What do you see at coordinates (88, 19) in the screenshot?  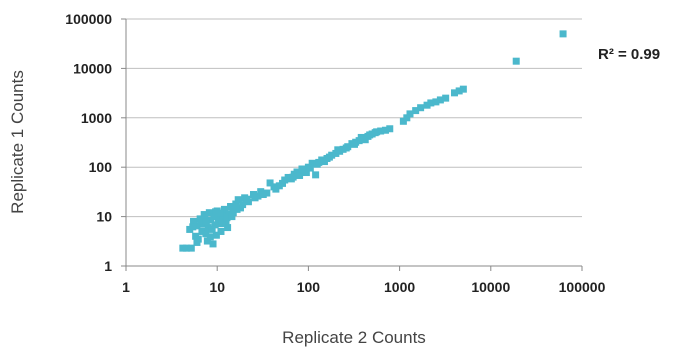 I see `y-tick-label: 100000` at bounding box center [88, 19].